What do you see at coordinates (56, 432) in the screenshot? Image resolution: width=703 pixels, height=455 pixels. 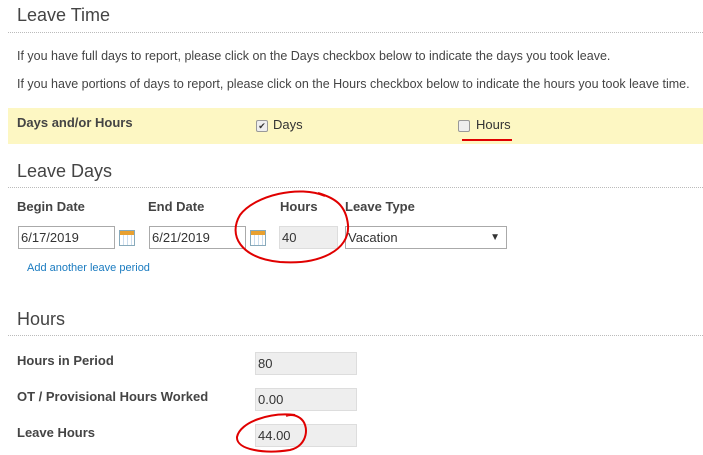 I see `leave-hours-label: Leave Hours` at bounding box center [56, 432].